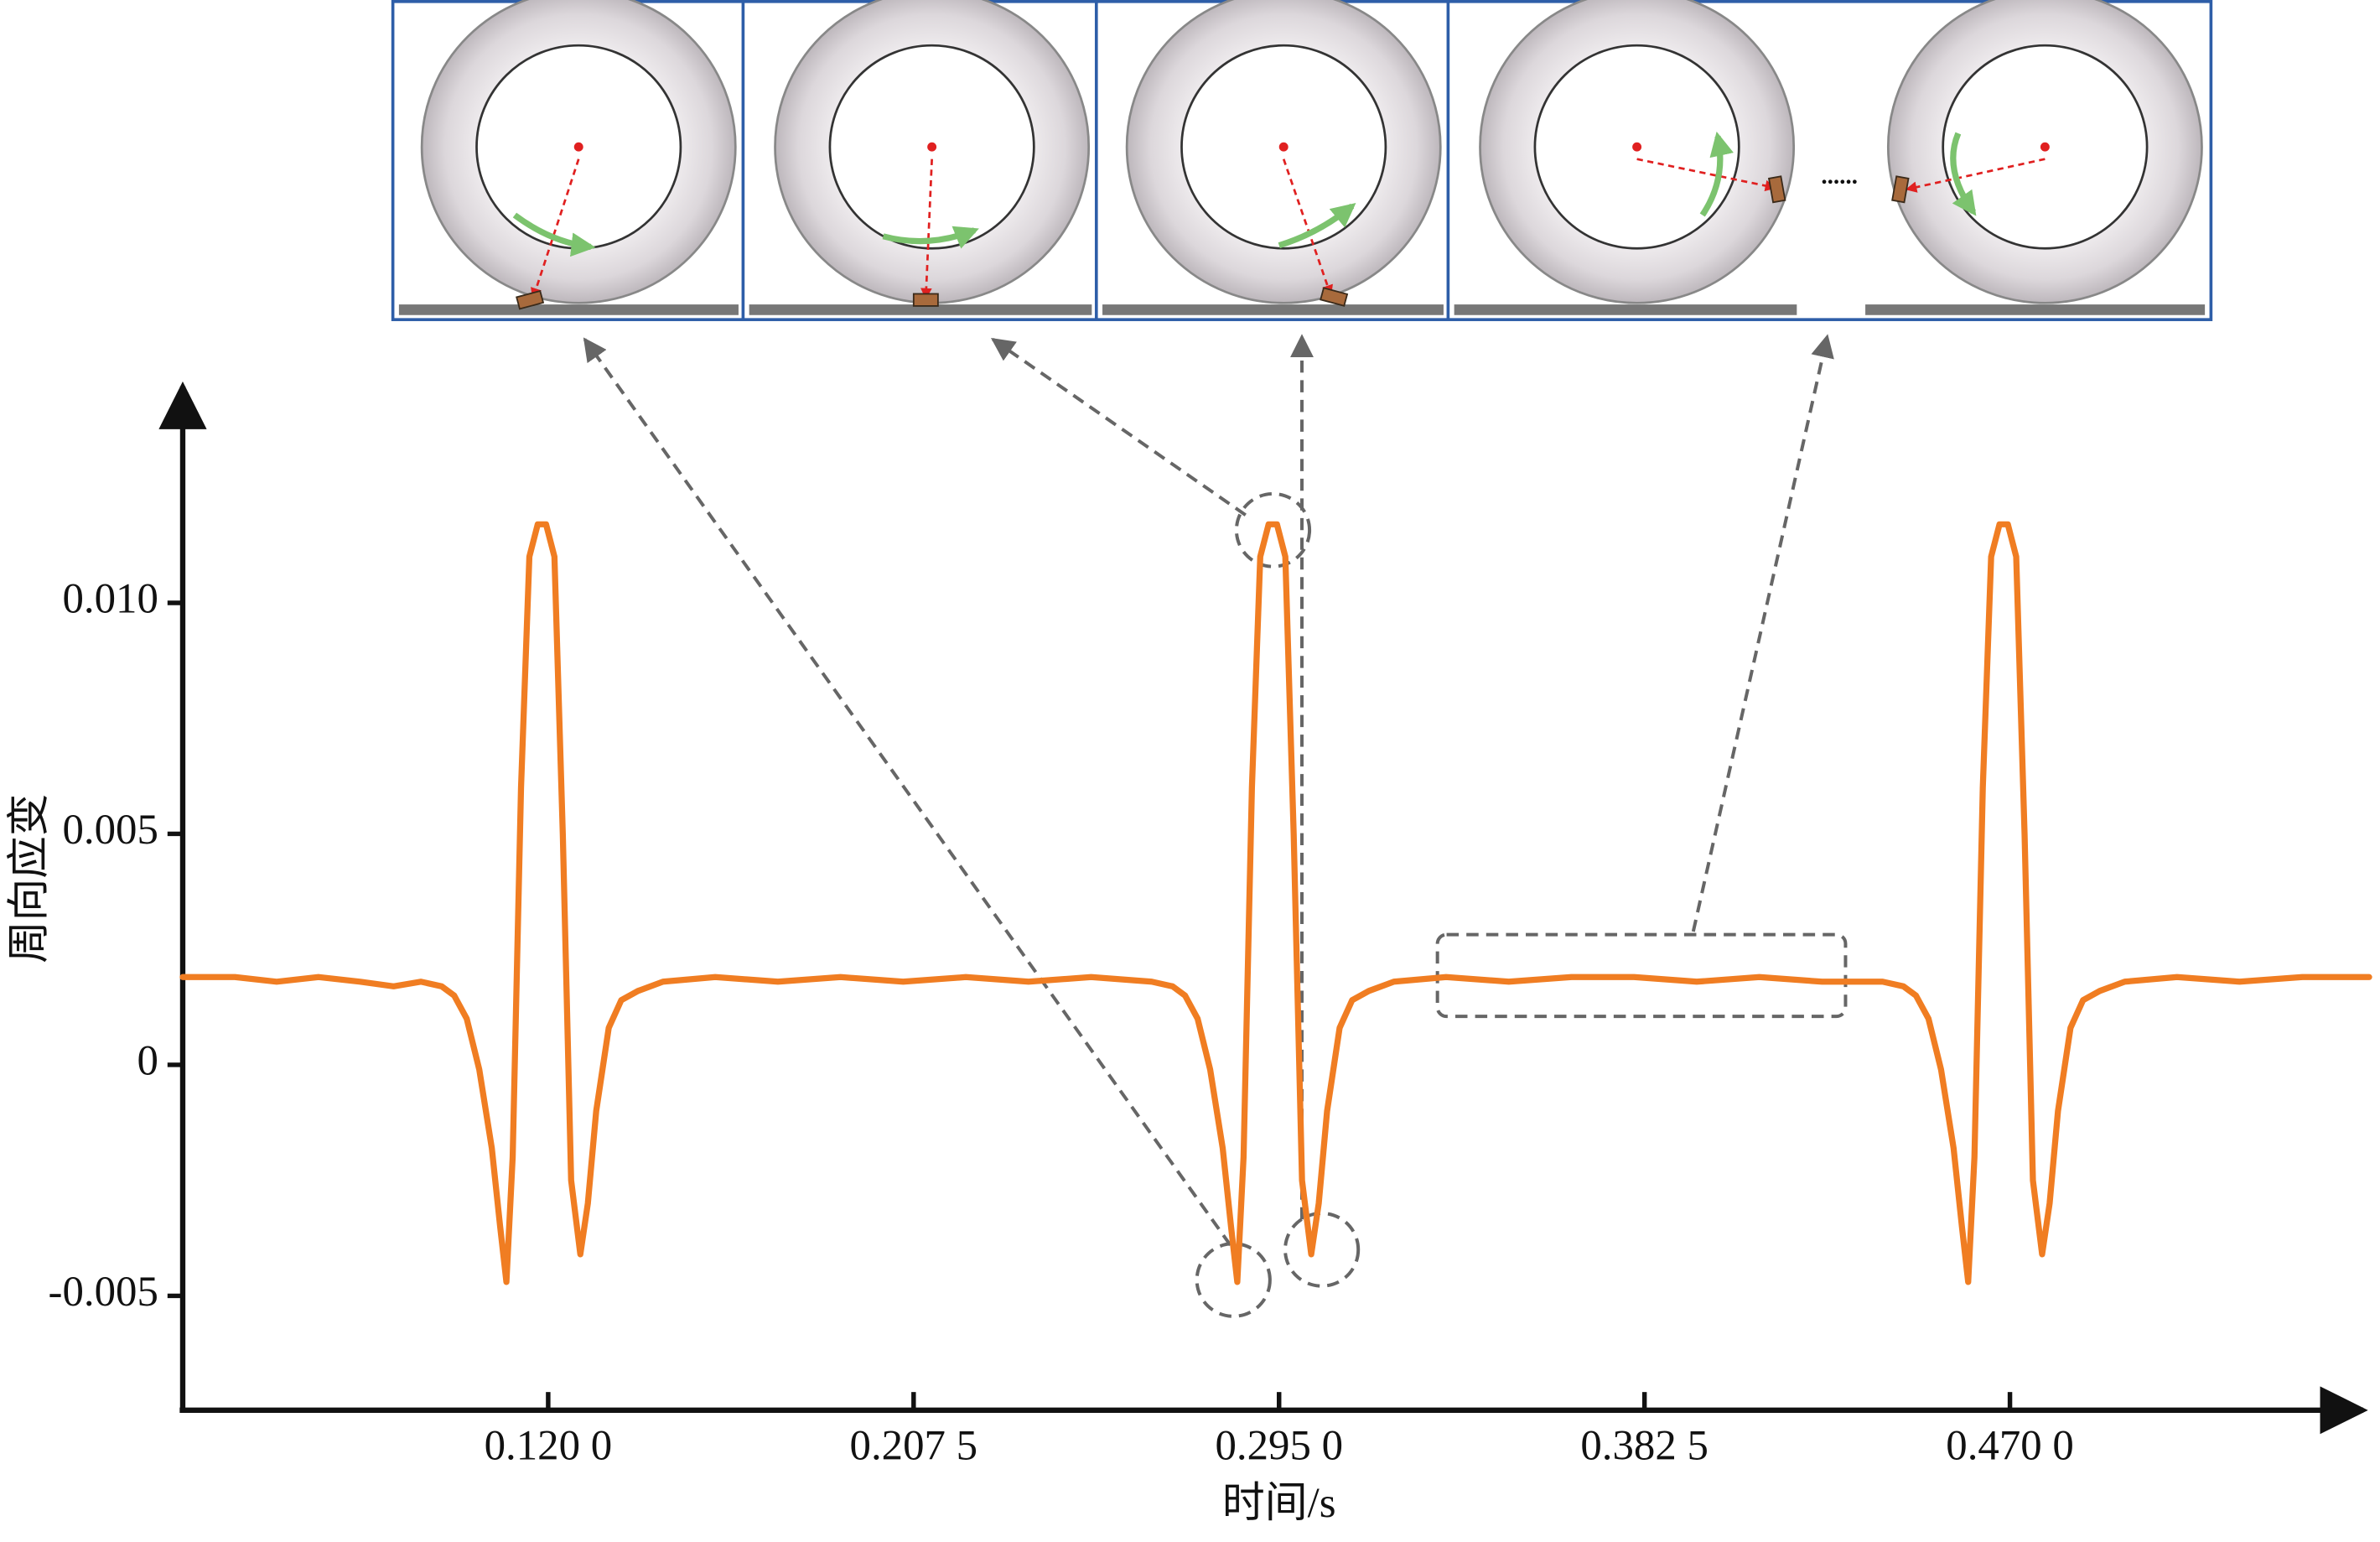 This screenshot has height=1542, width=2380. Describe the element at coordinates (103, 1291) in the screenshot. I see `y-tick-label: -0.005` at that location.